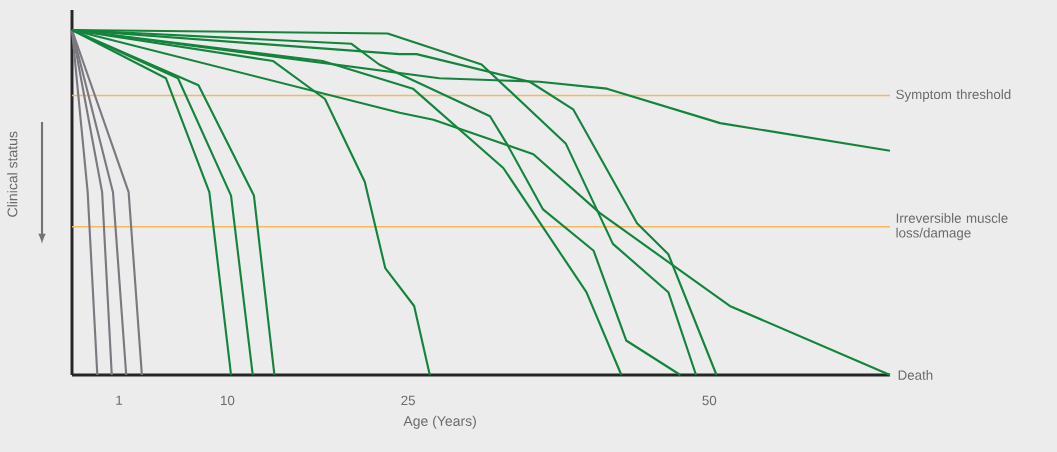  I want to click on x-axis-title: Age (Years), so click(439, 422).